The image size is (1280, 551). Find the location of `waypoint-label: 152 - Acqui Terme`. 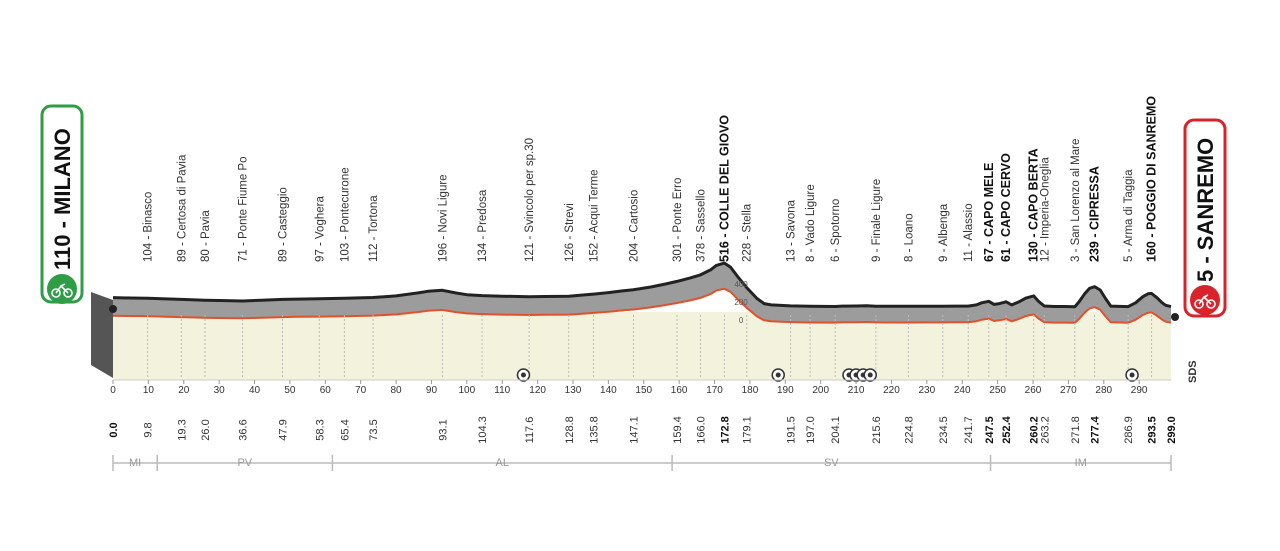

waypoint-label: 152 - Acqui Terme is located at coordinates (595, 216).